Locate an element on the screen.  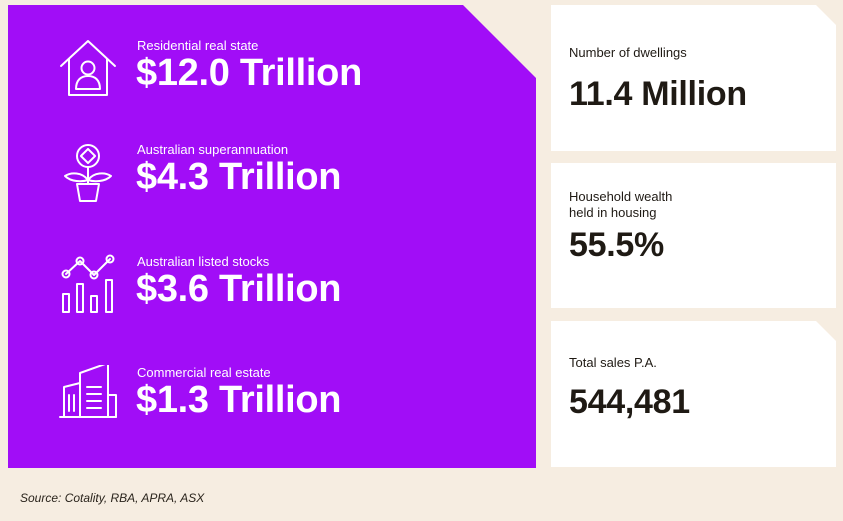
card-label: Total sales P.A. is located at coordinates (613, 363).